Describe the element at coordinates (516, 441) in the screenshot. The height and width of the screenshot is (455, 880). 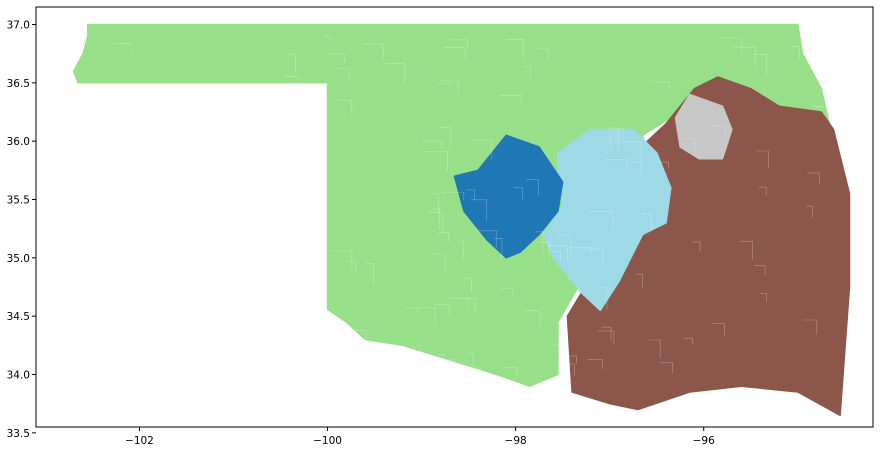
I see `x-tick-label: −98` at that location.